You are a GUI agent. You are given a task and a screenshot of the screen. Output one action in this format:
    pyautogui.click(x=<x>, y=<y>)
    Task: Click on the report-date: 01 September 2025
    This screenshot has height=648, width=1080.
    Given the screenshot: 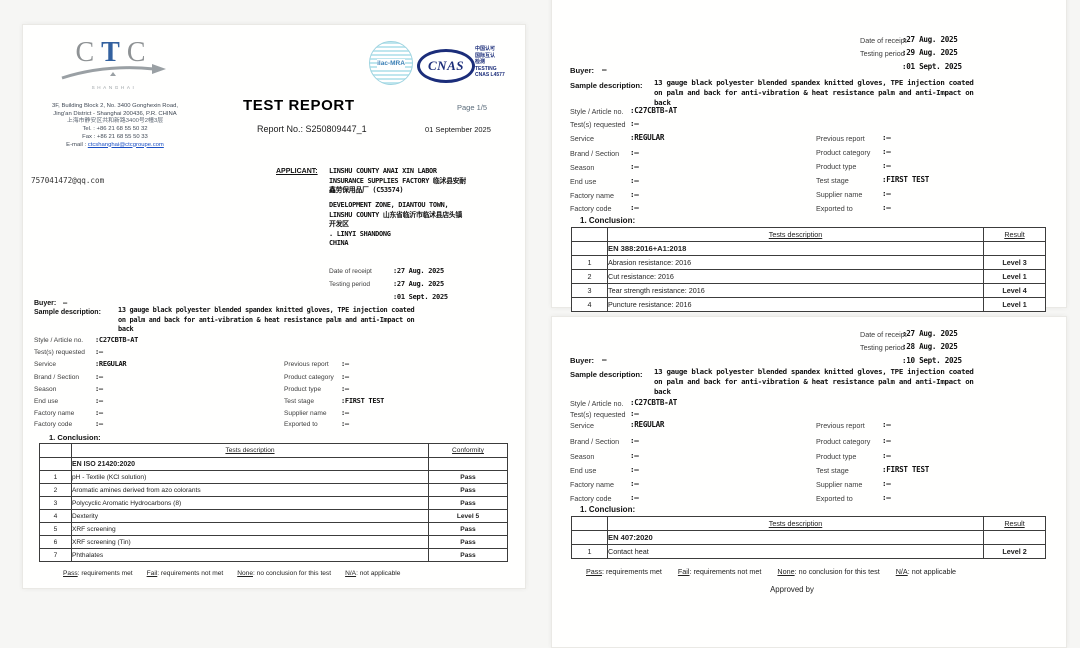 What is the action you would take?
    pyautogui.click(x=458, y=129)
    